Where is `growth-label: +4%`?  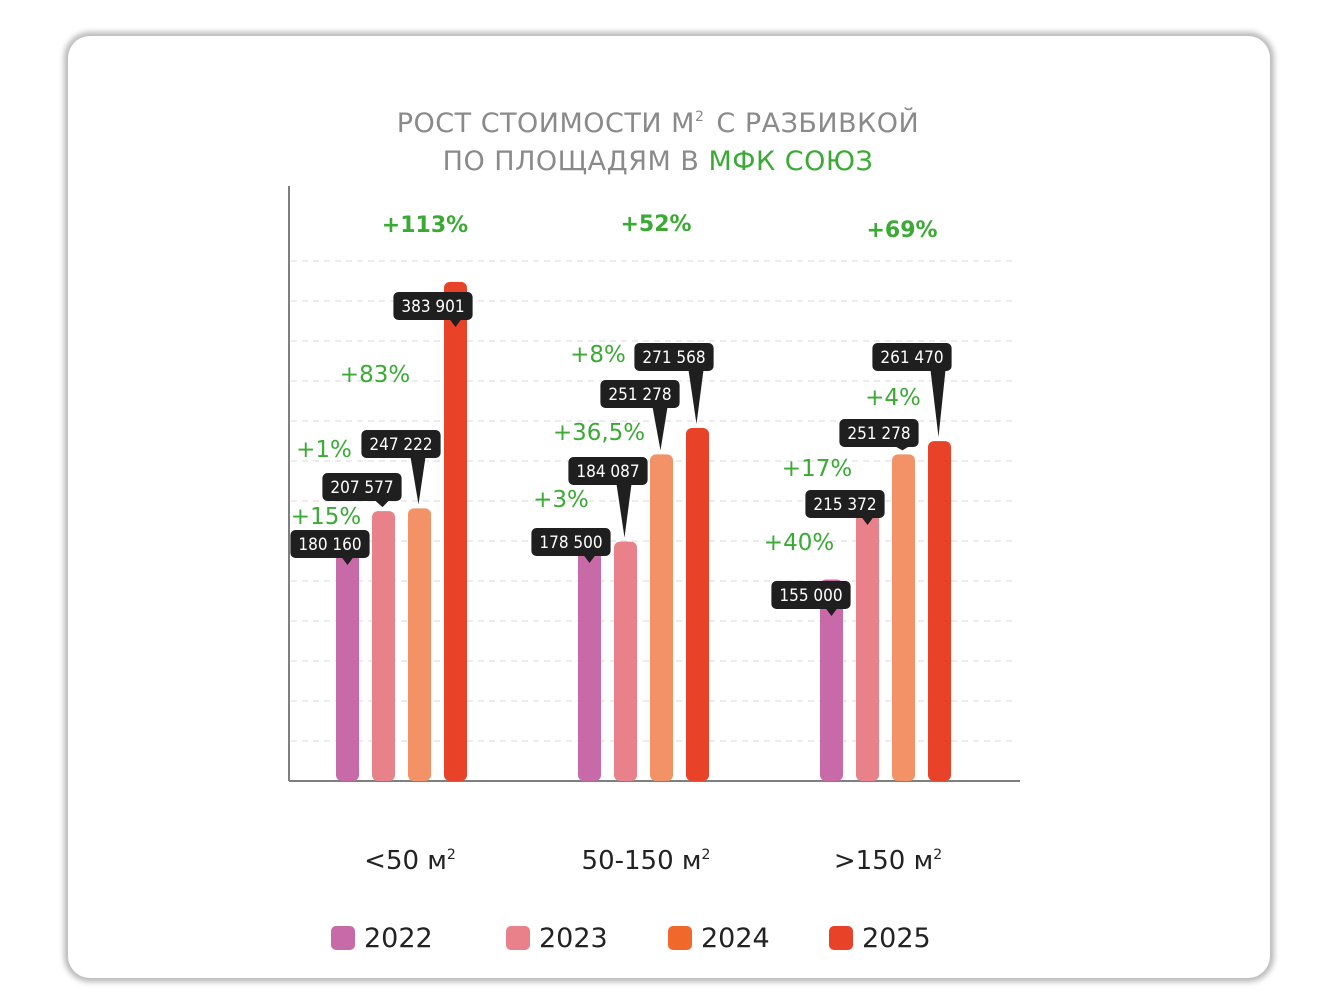 growth-label: +4% is located at coordinates (893, 398).